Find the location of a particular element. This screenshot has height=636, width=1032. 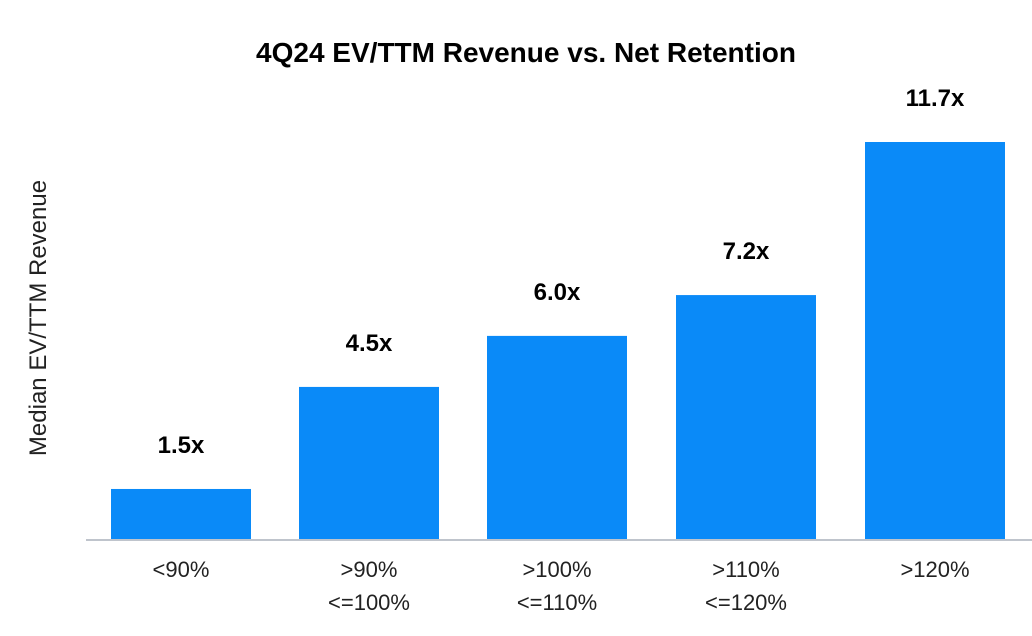

category-label-0-line-0: <90% is located at coordinates (181, 569).